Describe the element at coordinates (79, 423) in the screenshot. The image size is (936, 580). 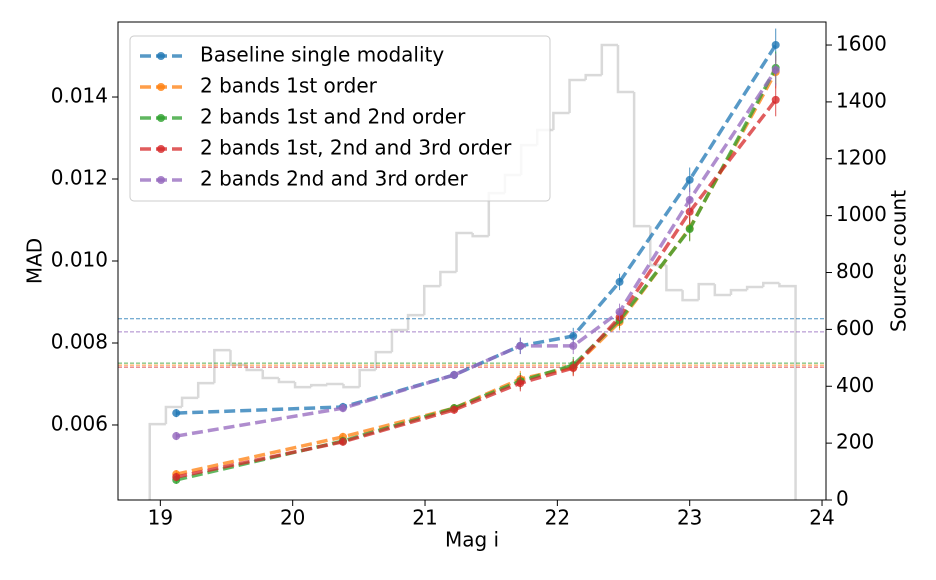
I see `y-tick-label: 0.006` at that location.